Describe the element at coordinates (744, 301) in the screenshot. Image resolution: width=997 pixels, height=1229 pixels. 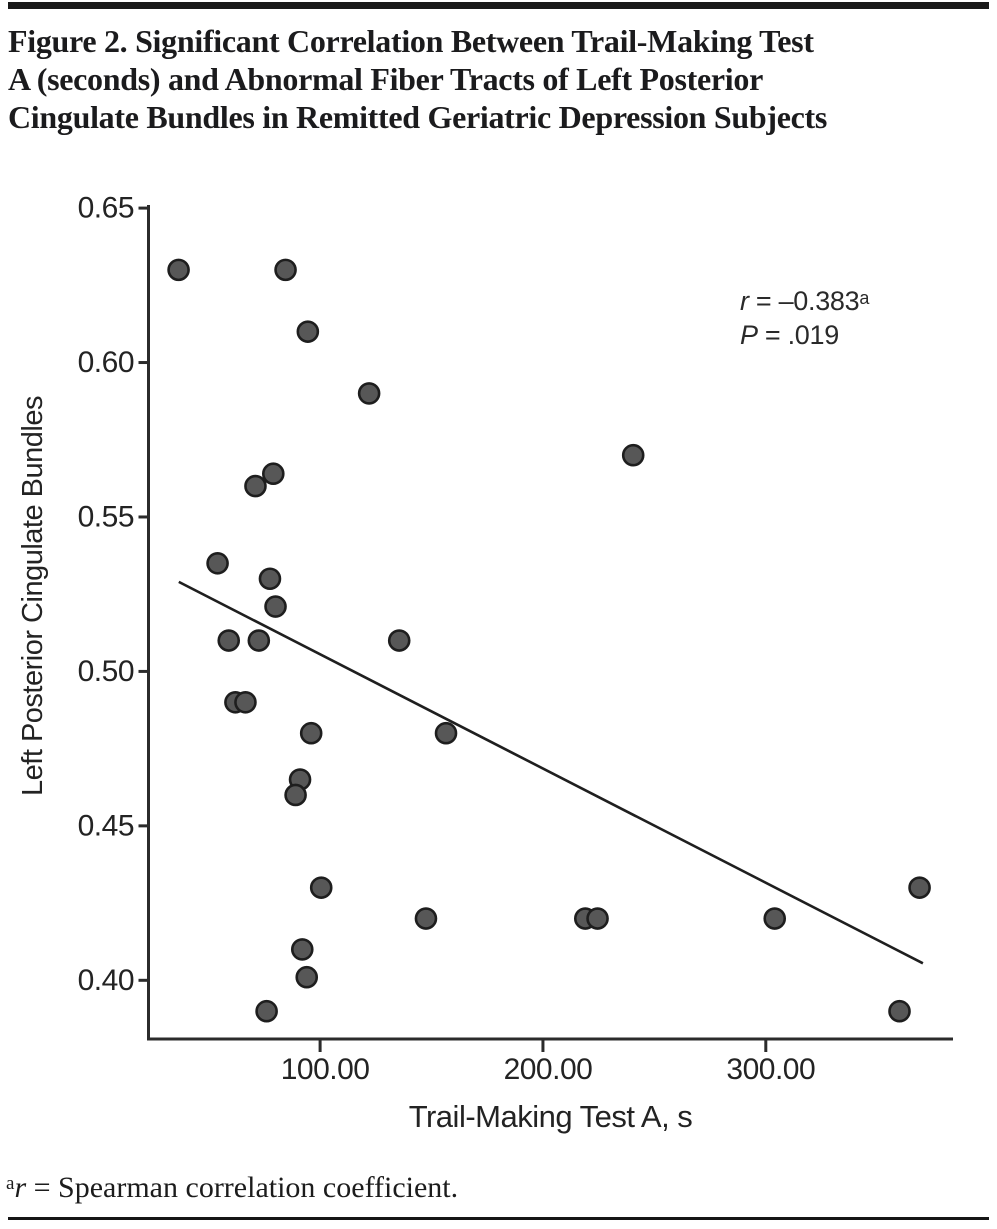
I see `r-symbol: r` at that location.